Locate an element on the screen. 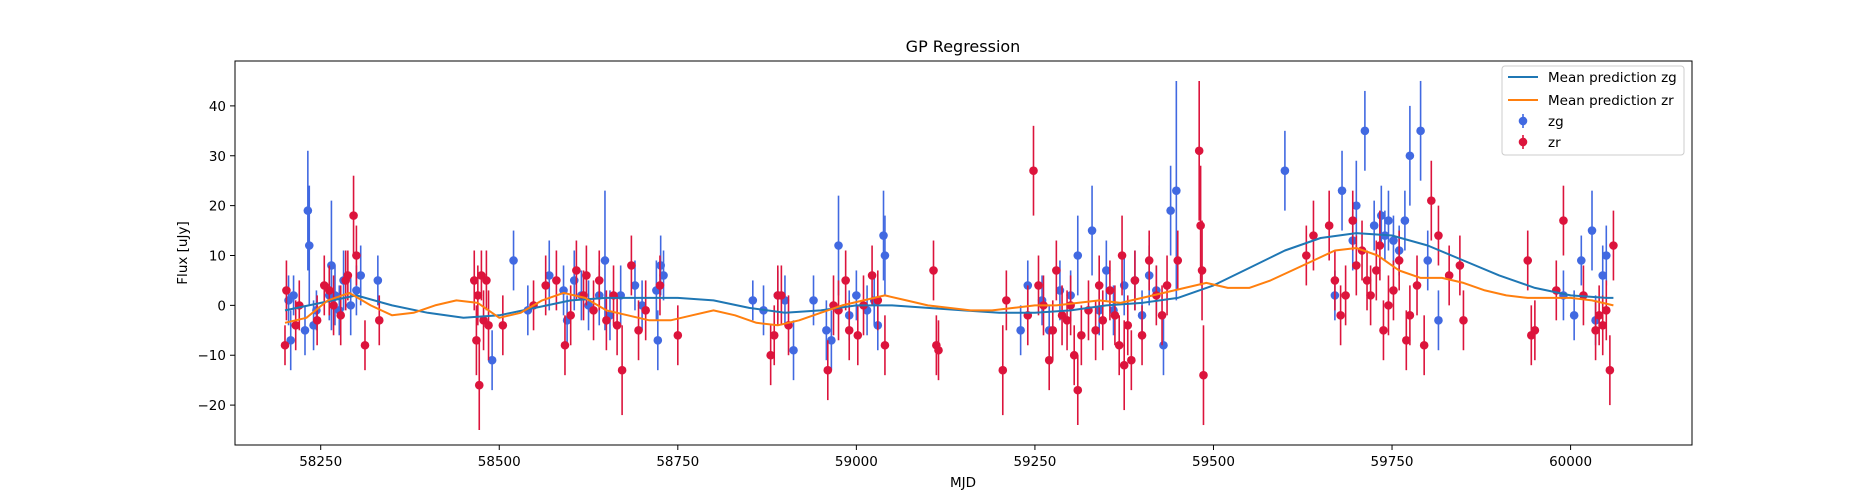 The width and height of the screenshot is (1875, 500). legend-marker-zg is located at coordinates (1523, 121).